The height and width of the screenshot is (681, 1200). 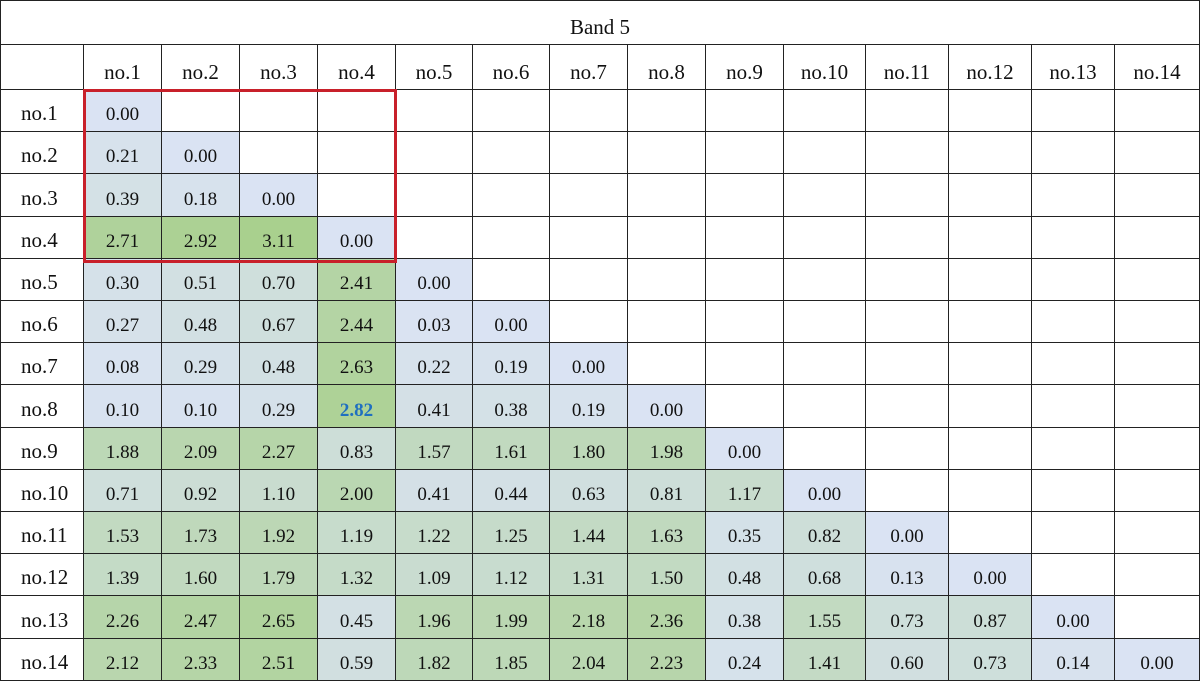 What do you see at coordinates (201, 448) in the screenshot?
I see `value-cell: 2.09` at bounding box center [201, 448].